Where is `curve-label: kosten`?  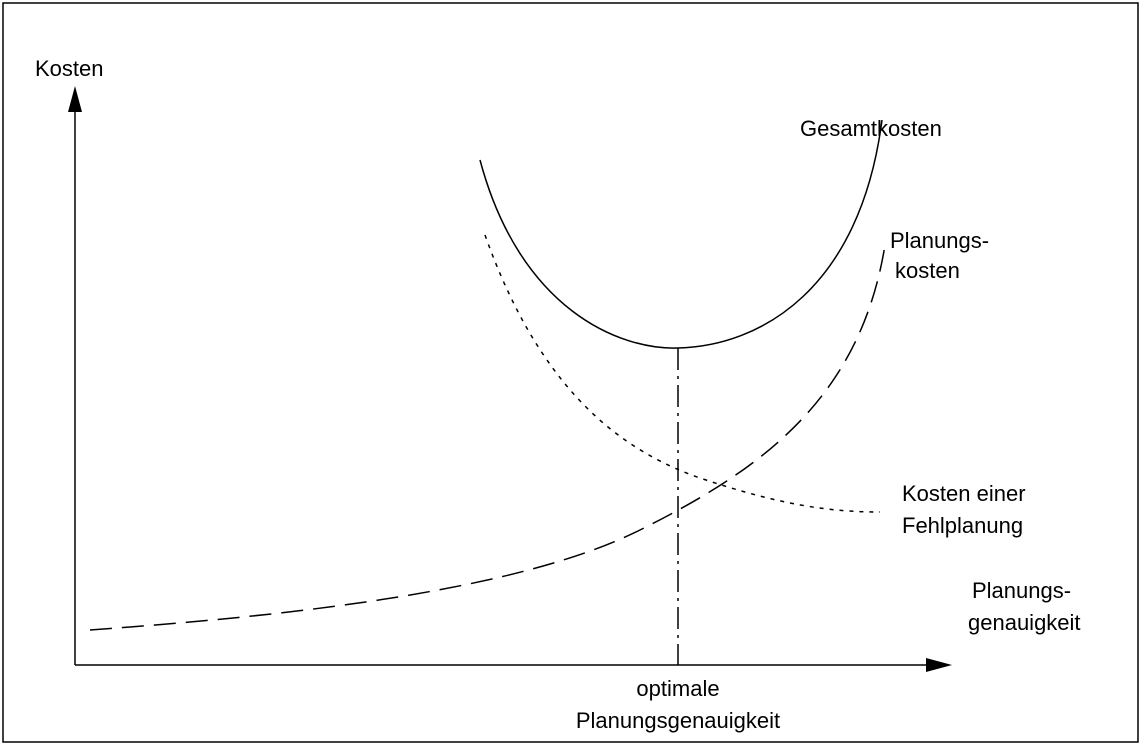 curve-label: kosten is located at coordinates (927, 270).